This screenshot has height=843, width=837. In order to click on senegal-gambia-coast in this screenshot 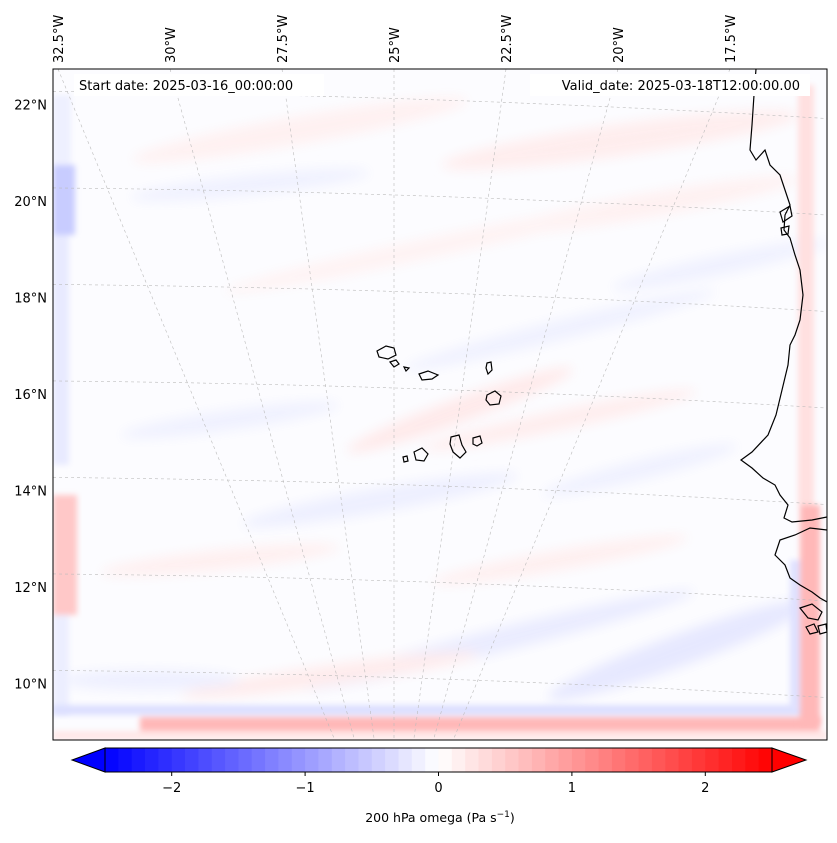, I will do `click(800, 565)`.